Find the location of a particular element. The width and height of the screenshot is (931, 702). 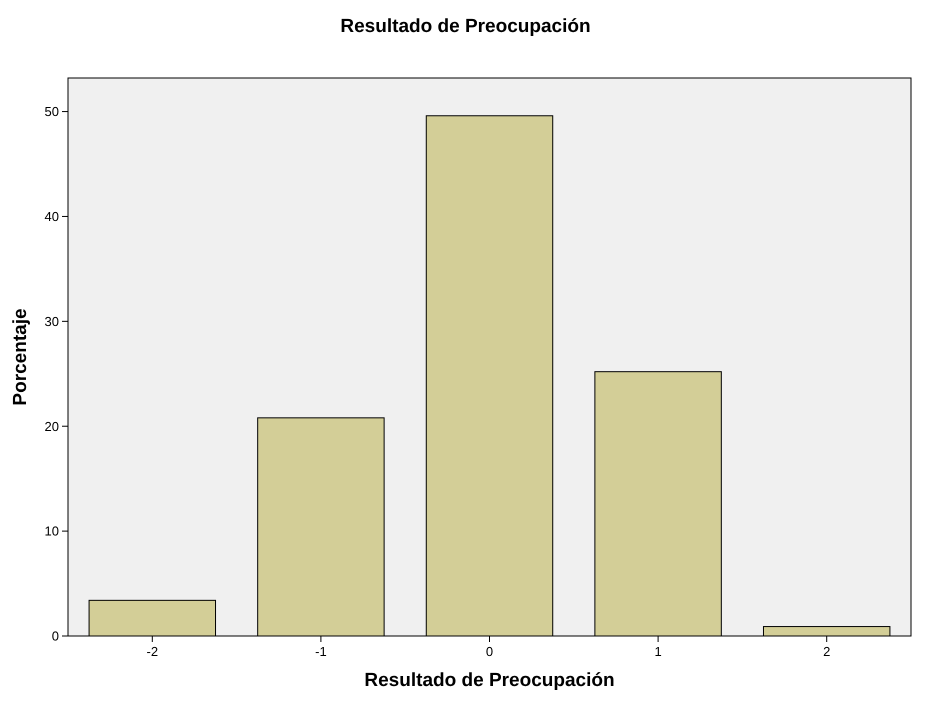

x-axis-title: Resultado de Preocupación is located at coordinates (489, 680).